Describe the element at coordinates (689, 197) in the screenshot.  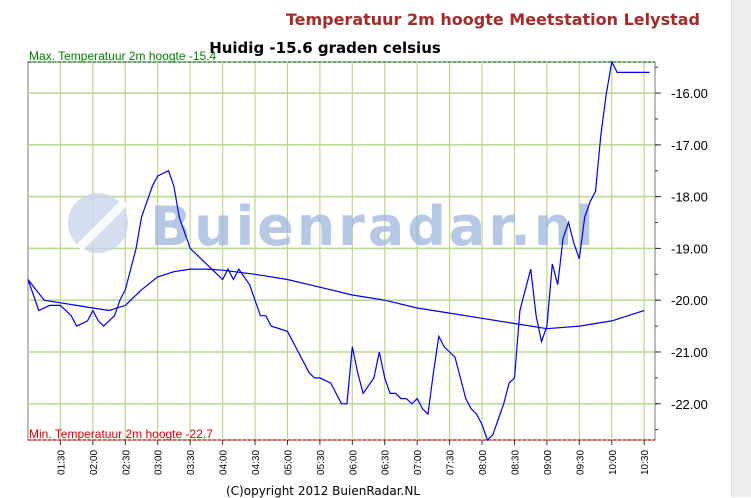
I see `y-tick-label: -18.00` at that location.